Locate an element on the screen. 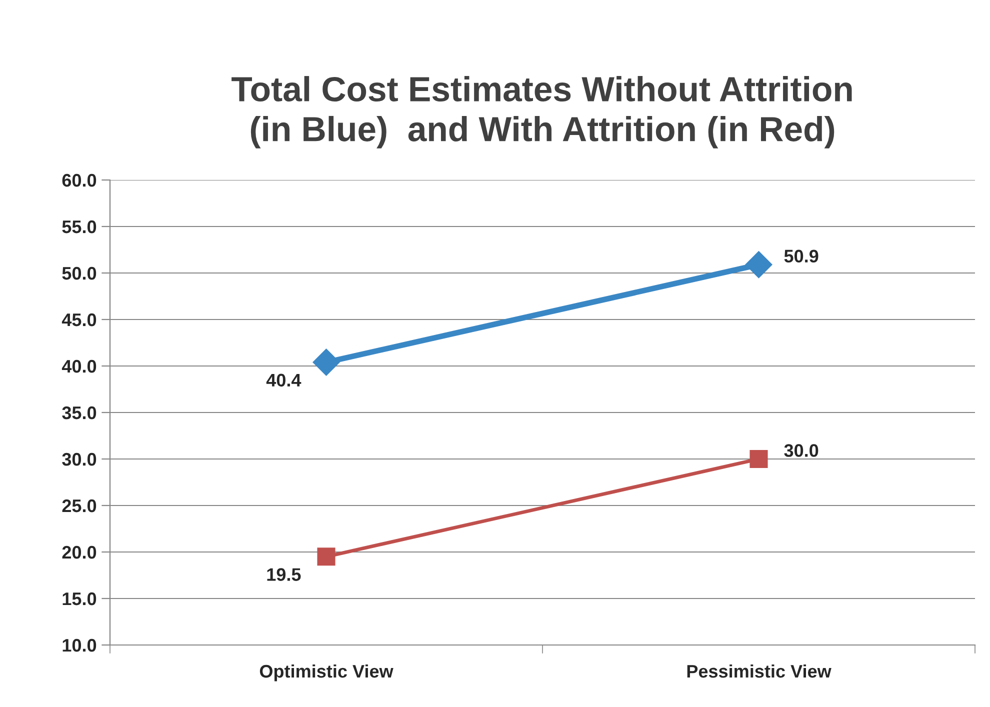 This screenshot has height=707, width=990. x-tick-label: Optimistic View is located at coordinates (327, 673).